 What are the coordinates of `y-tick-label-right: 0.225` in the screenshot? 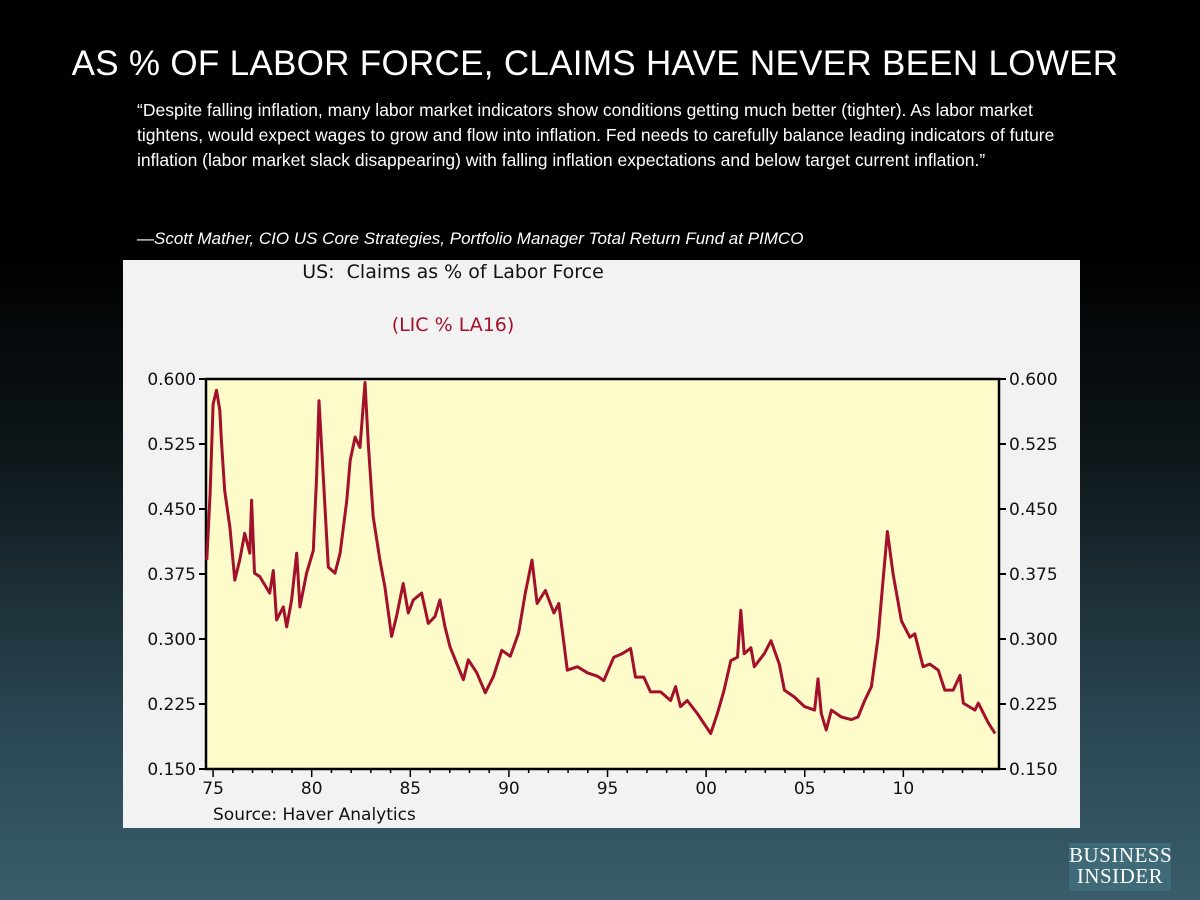 It's located at (1033, 705).